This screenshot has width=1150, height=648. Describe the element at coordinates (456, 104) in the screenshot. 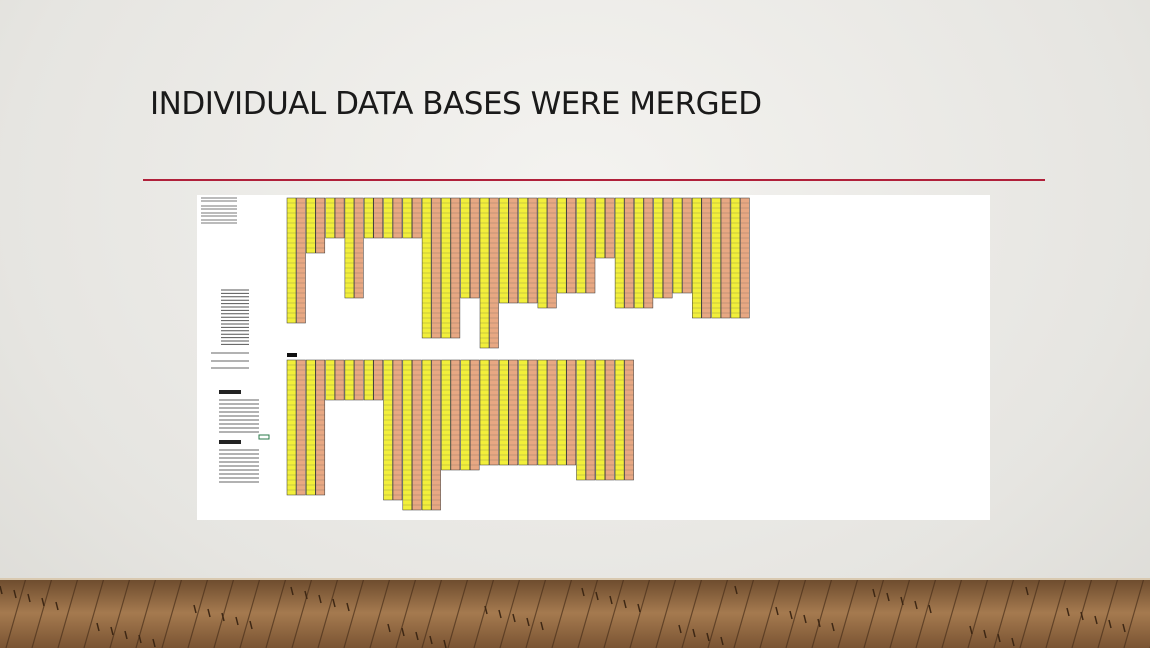

I see `slide-title: INDIVIDUAL DATA BASES WERE MERGED` at that location.